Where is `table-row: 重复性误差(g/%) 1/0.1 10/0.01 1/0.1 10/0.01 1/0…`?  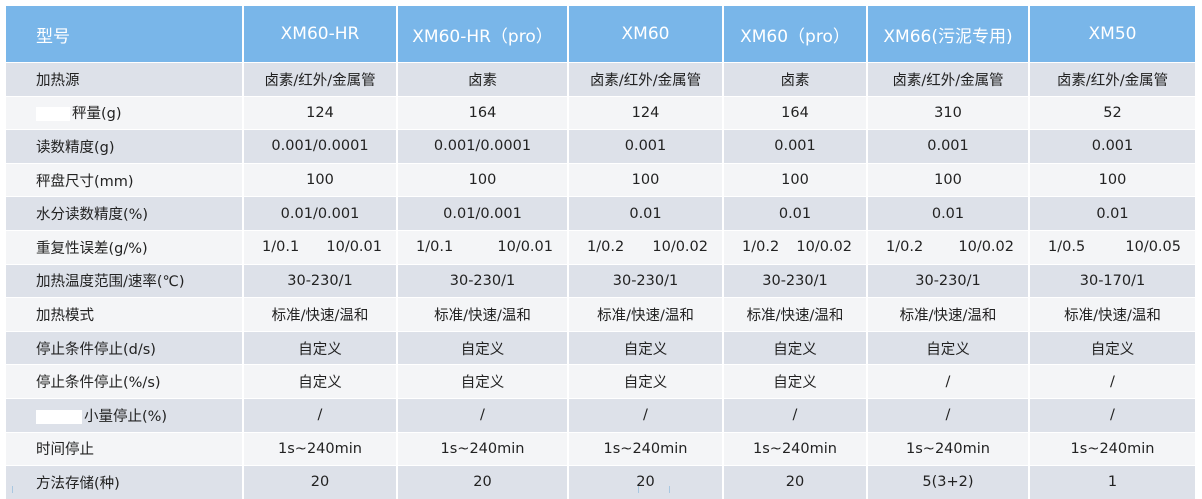
table-row: 重复性误差(g/%) 1/0.1 10/0.01 1/0.1 10/0.01 1/0… is located at coordinates (601, 247).